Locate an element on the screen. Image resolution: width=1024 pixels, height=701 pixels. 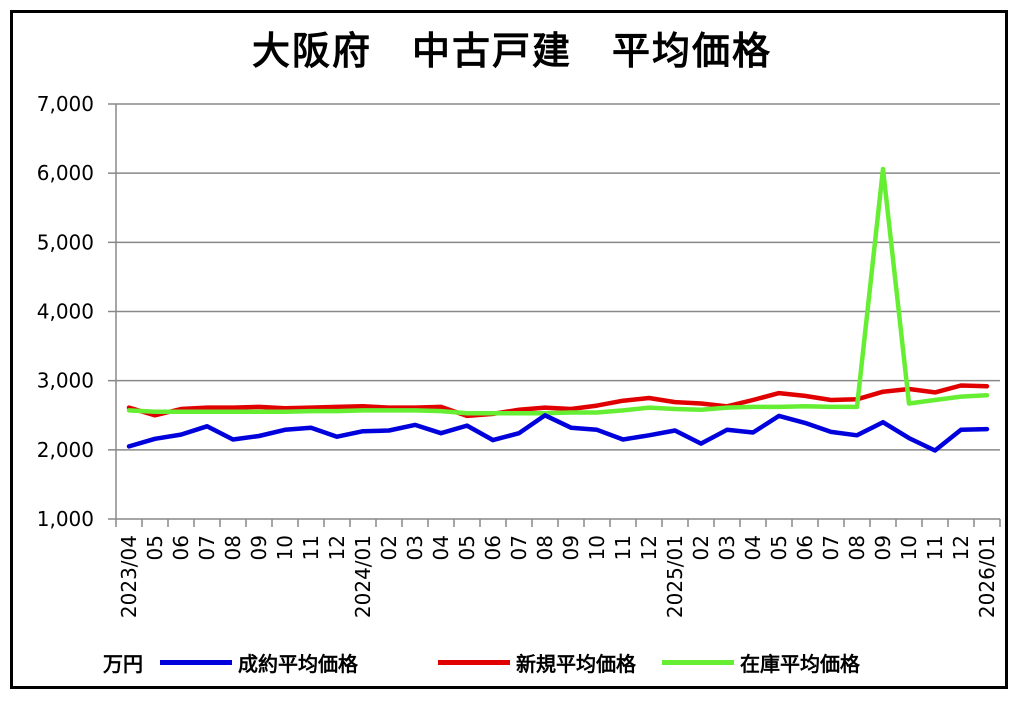
y-tick-label: 2,000 is located at coordinates (65, 450).